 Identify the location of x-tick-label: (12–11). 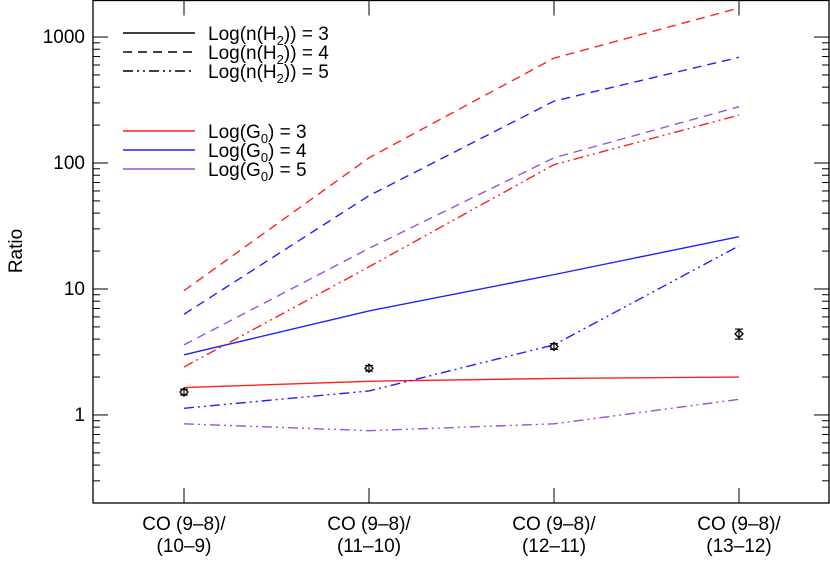
(554, 546).